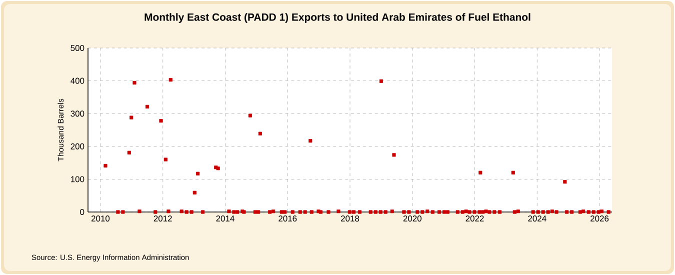 Image resolution: width=675 pixels, height=275 pixels. Describe the element at coordinates (77, 81) in the screenshot. I see `y-tick-label: 400` at that location.